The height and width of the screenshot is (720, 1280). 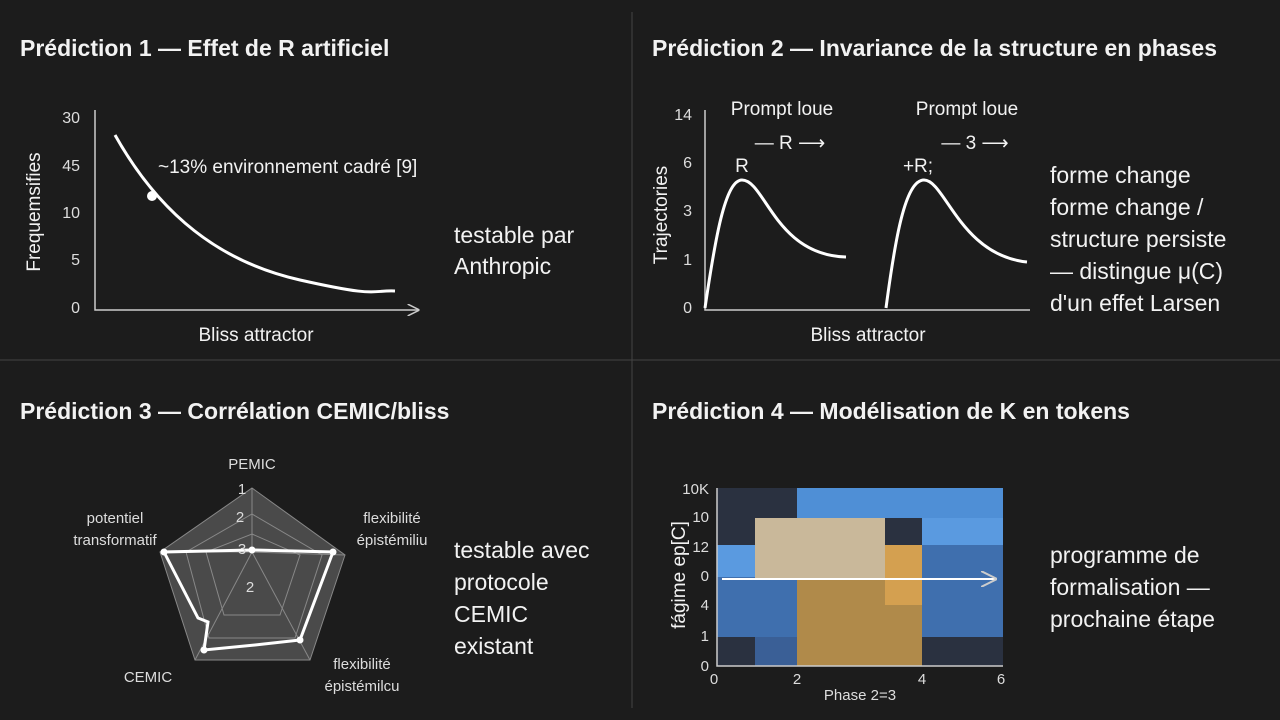 I want to click on x-tick-label: 0, so click(x=714, y=679).